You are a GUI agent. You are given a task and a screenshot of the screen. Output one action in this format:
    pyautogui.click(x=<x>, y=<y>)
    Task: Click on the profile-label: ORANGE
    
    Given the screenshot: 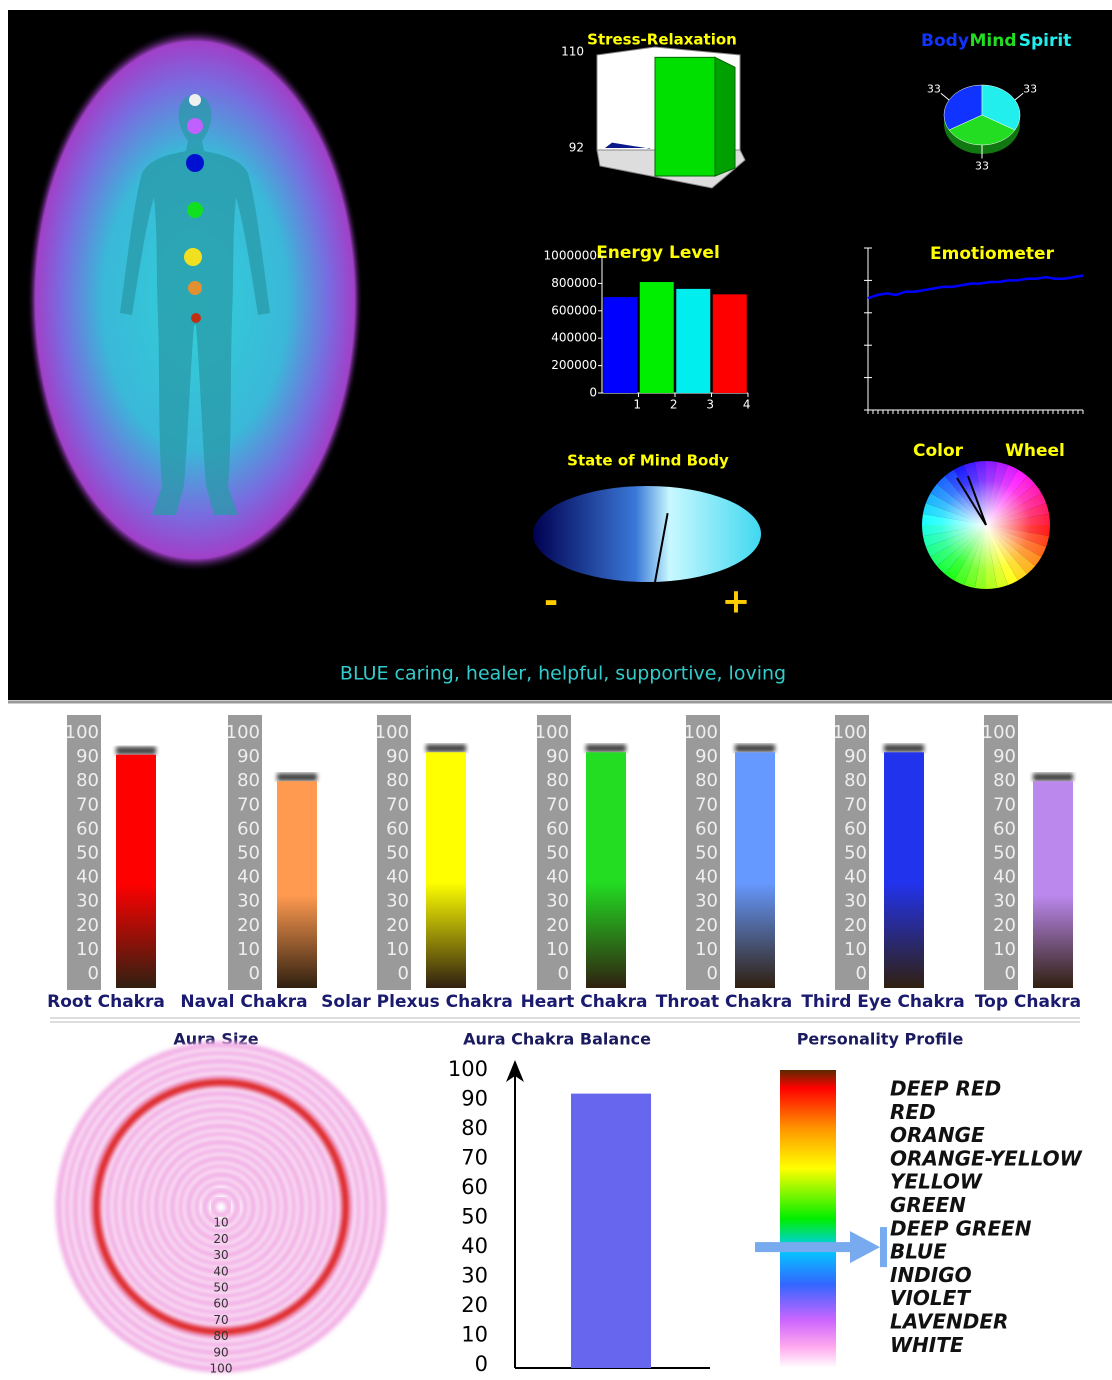 What is the action you would take?
    pyautogui.click(x=937, y=1135)
    